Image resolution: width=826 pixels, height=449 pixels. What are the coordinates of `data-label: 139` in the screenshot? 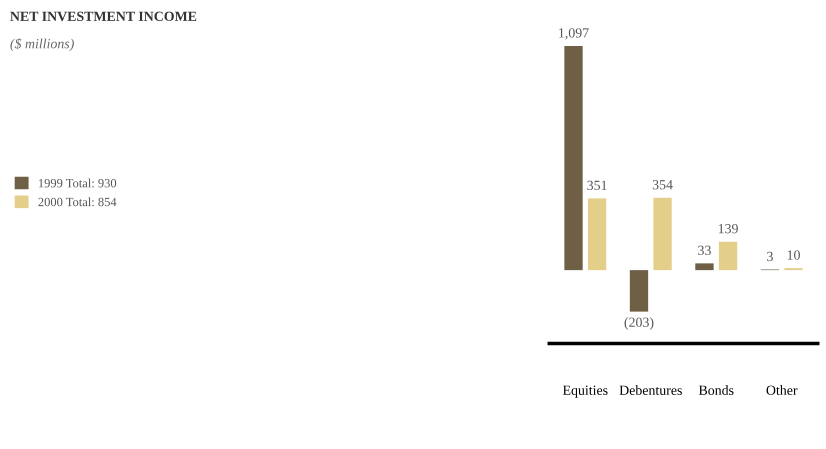 It's located at (728, 229).